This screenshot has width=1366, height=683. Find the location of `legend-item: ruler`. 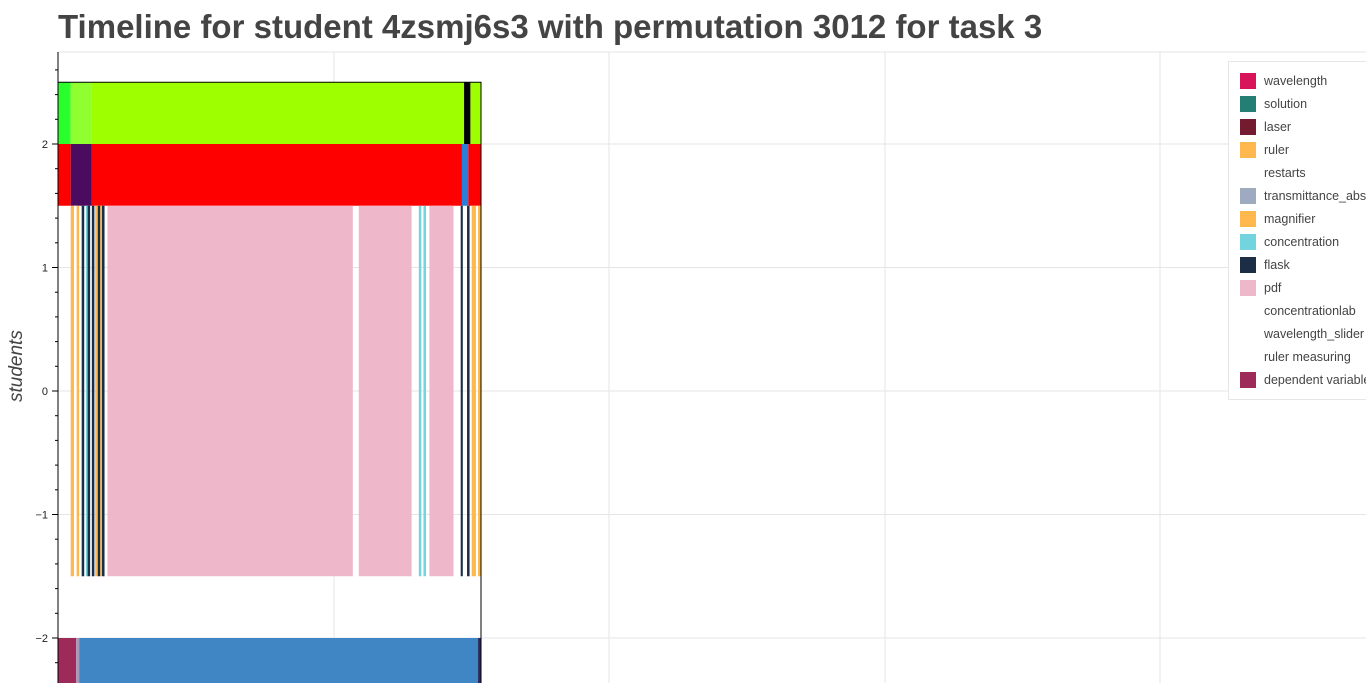

legend-item: ruler is located at coordinates (1264, 150).